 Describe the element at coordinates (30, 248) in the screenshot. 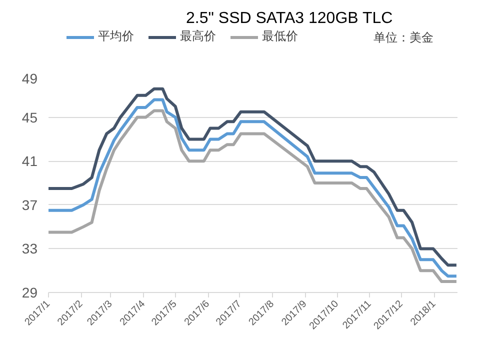

I see `y-tick-label: 33` at that location.